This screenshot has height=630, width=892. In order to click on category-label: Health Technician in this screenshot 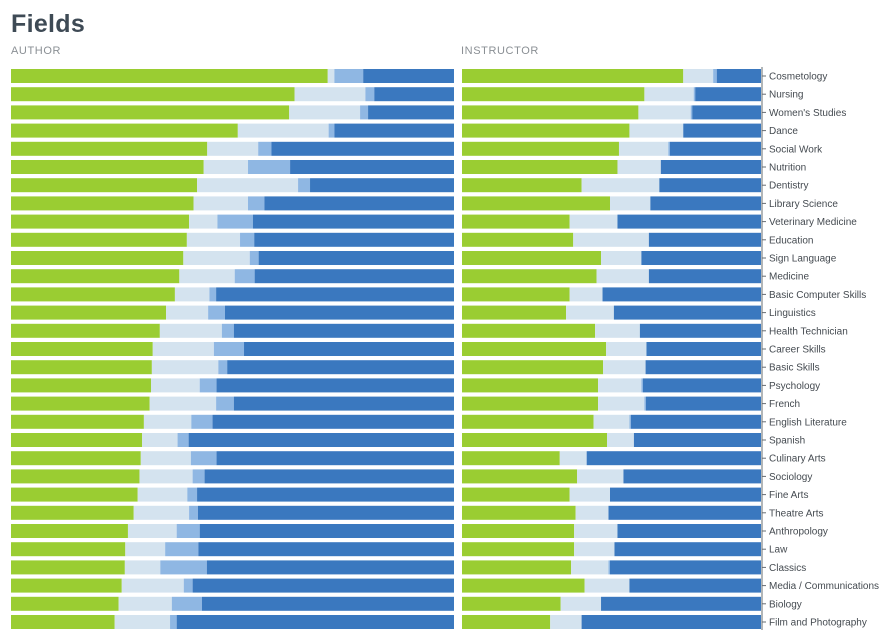, I will do `click(808, 331)`.